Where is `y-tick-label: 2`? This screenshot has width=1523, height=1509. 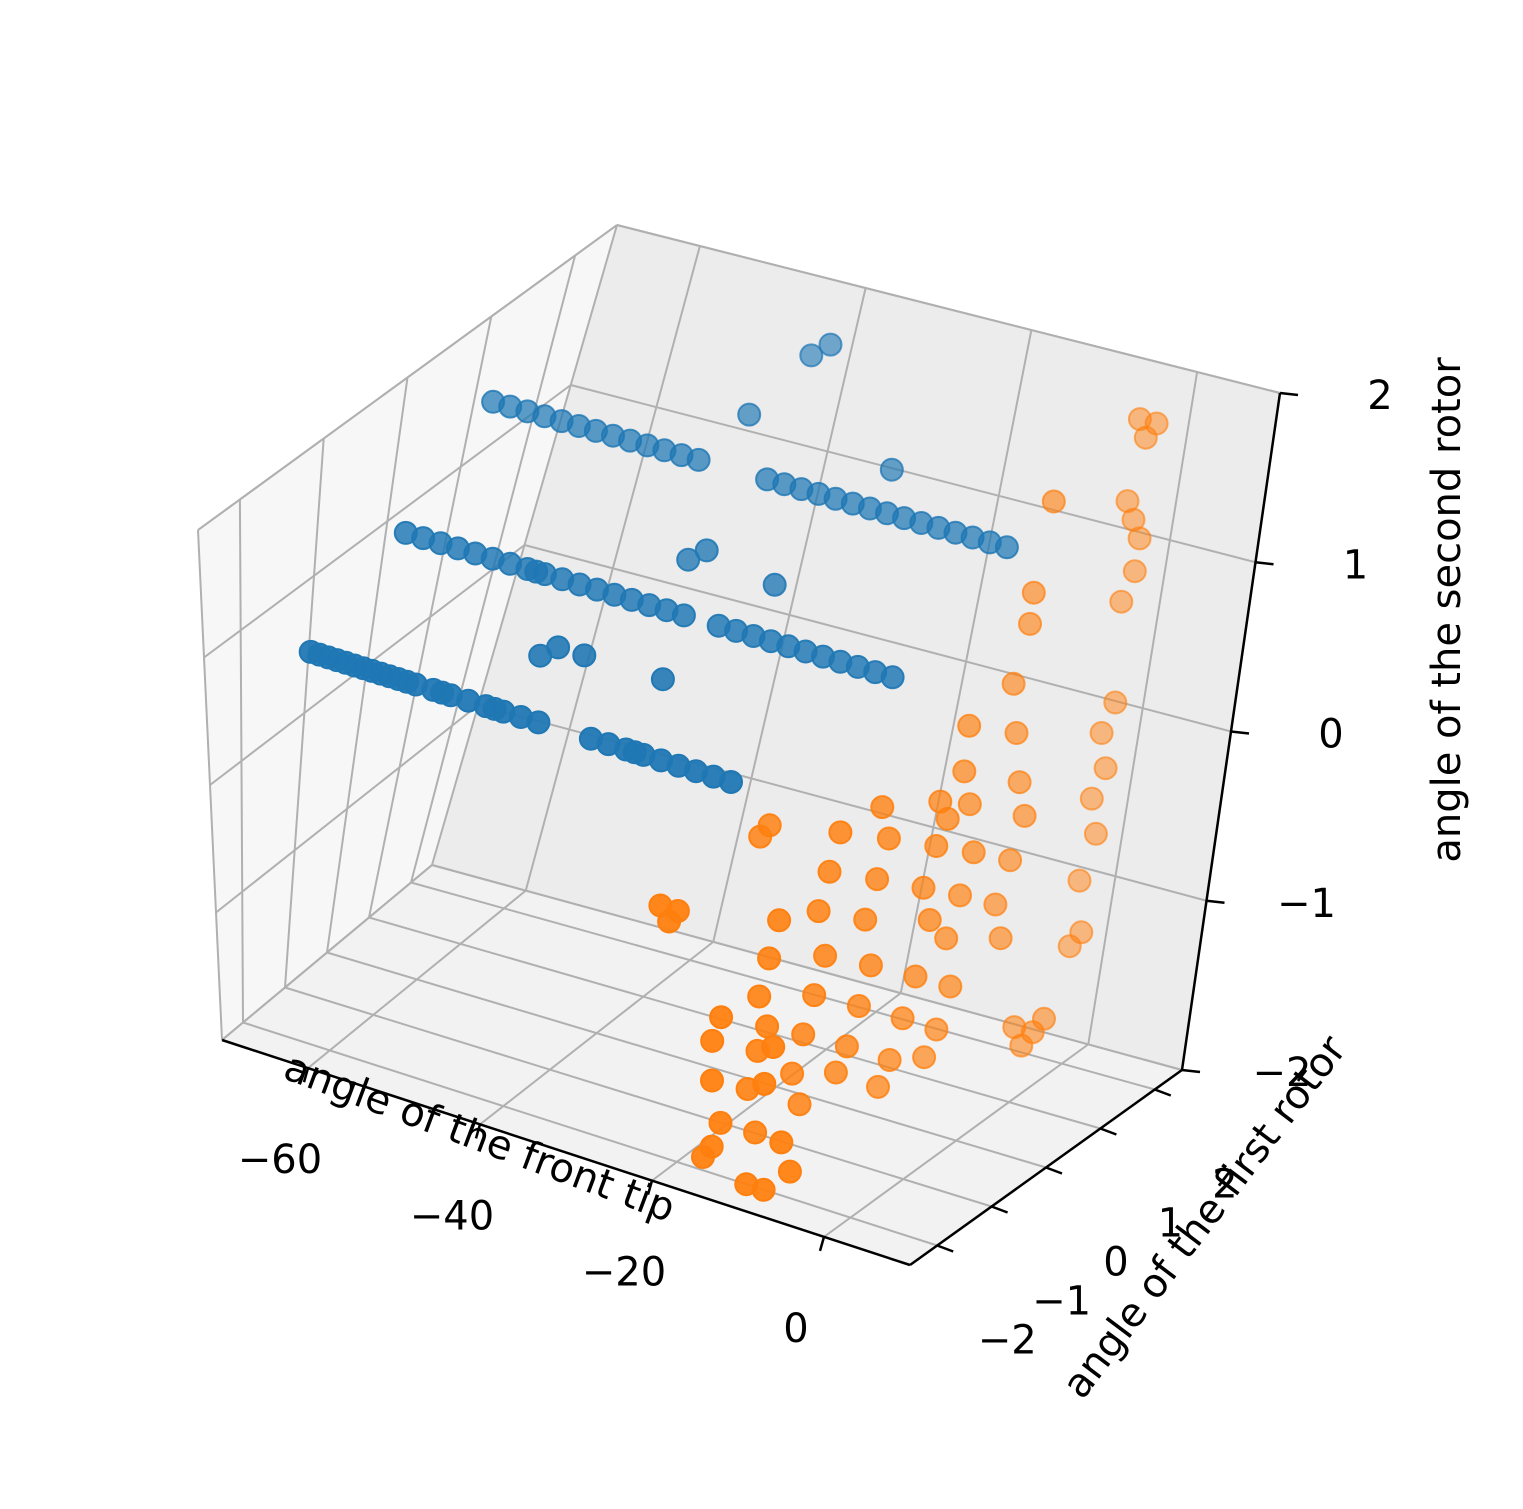
y-tick-label: 2 is located at coordinates (1224, 1185).